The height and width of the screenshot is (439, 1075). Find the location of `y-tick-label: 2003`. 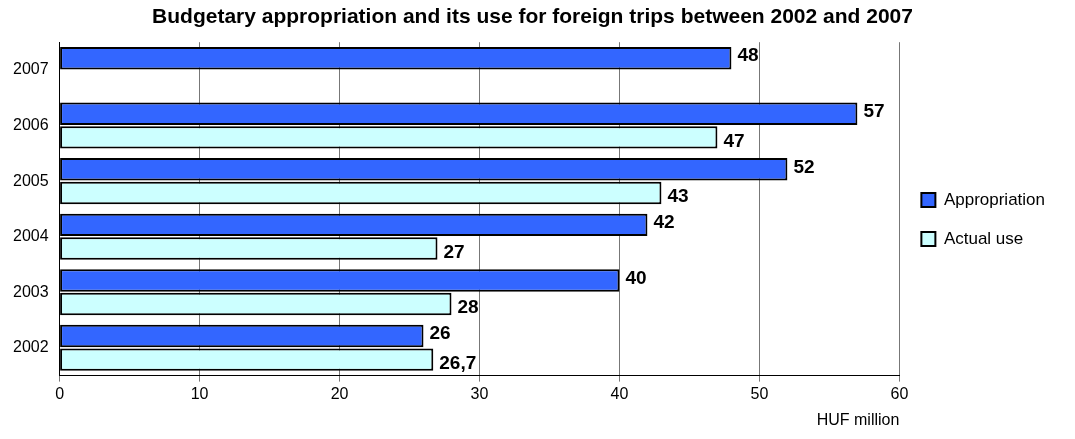

y-tick-label: 2003 is located at coordinates (31, 291).